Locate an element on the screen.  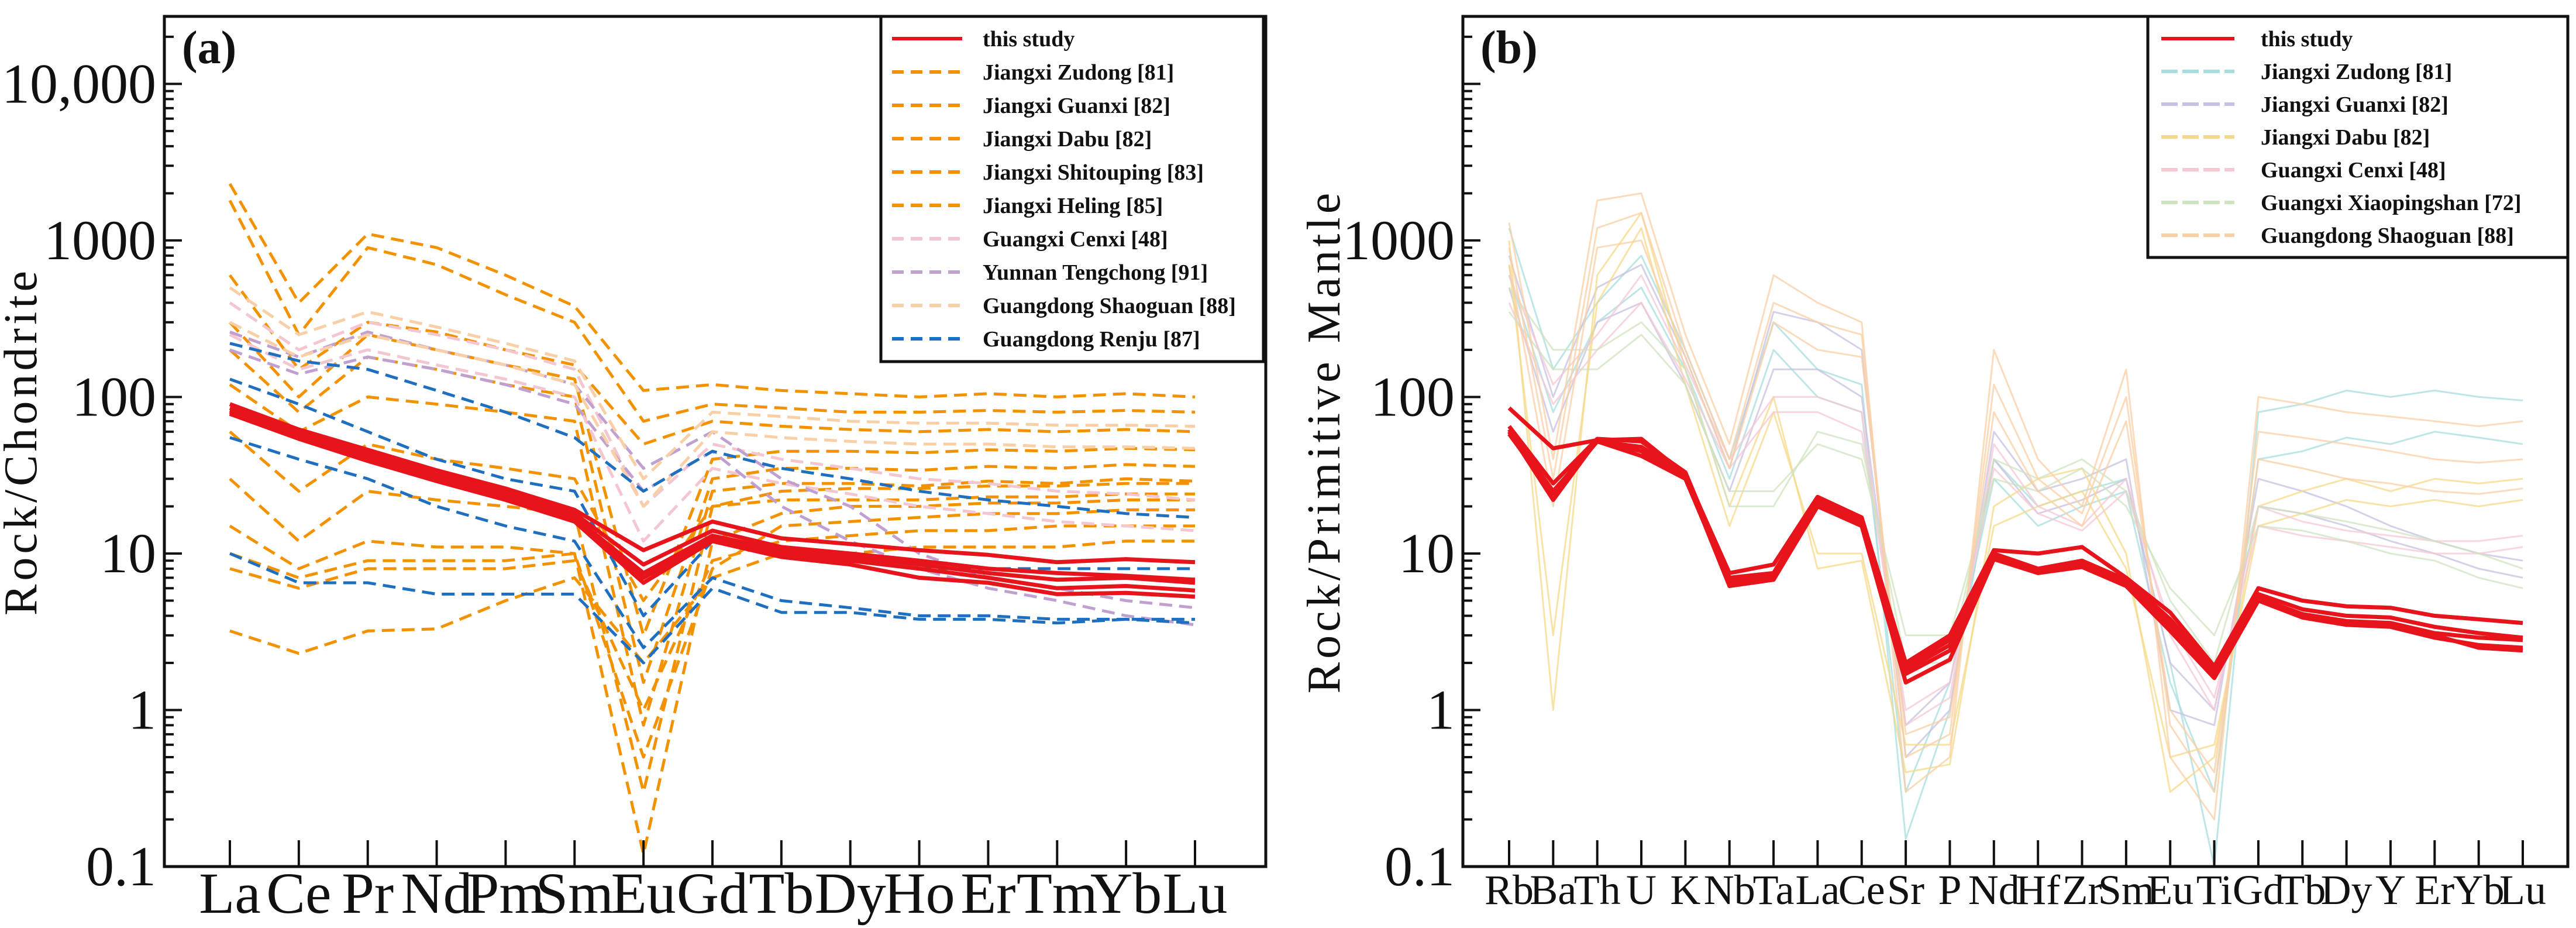
legend-label: Jiangxi Shitouping [83] is located at coordinates (1093, 172).